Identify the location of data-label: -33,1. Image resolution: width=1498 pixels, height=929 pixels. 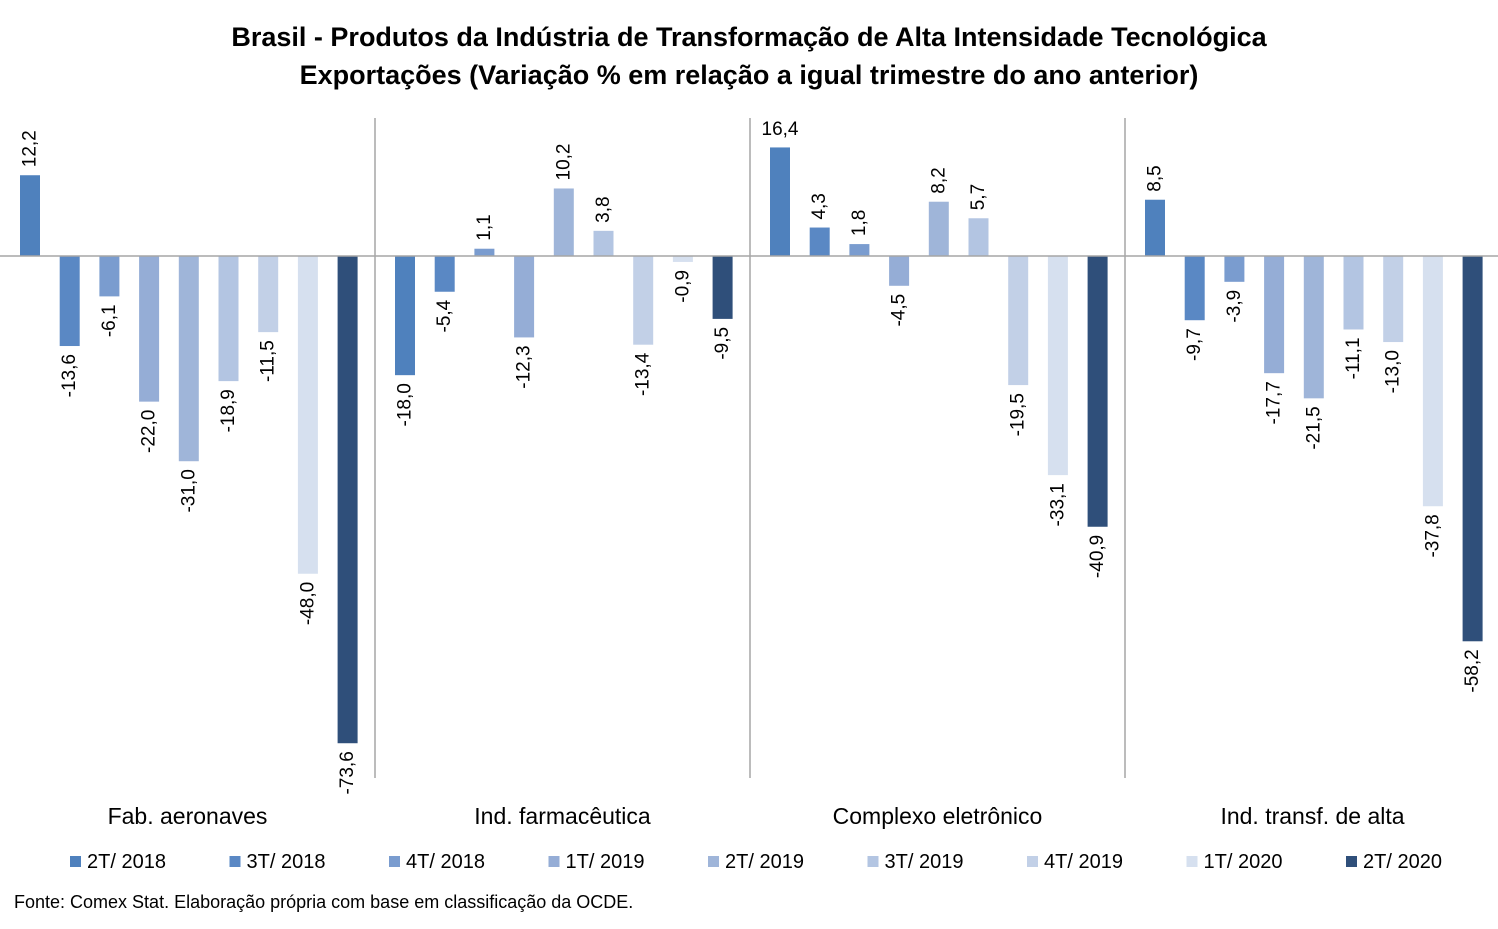
(1057, 504).